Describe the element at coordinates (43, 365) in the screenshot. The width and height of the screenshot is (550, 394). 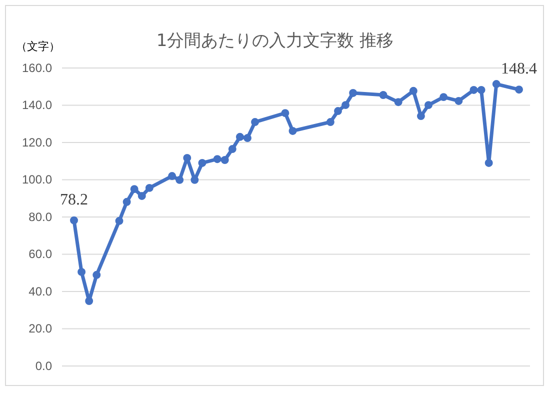
I see `y-tick-label: 0.0` at that location.